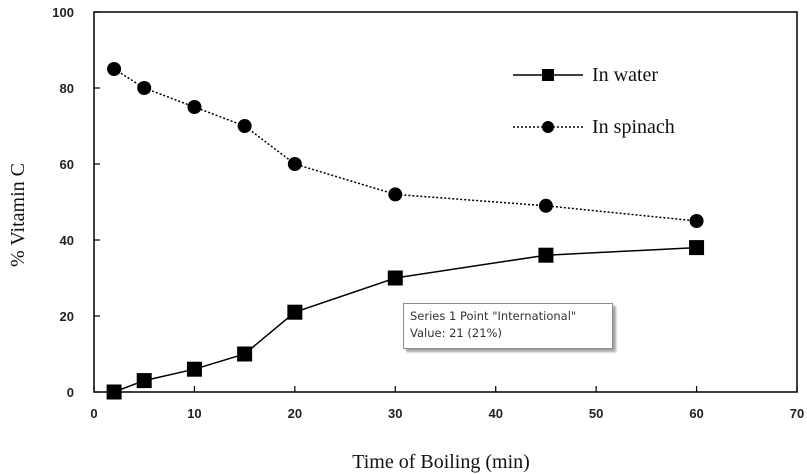 Image resolution: width=807 pixels, height=474 pixels. I want to click on y-tick-label: 0, so click(70, 392).